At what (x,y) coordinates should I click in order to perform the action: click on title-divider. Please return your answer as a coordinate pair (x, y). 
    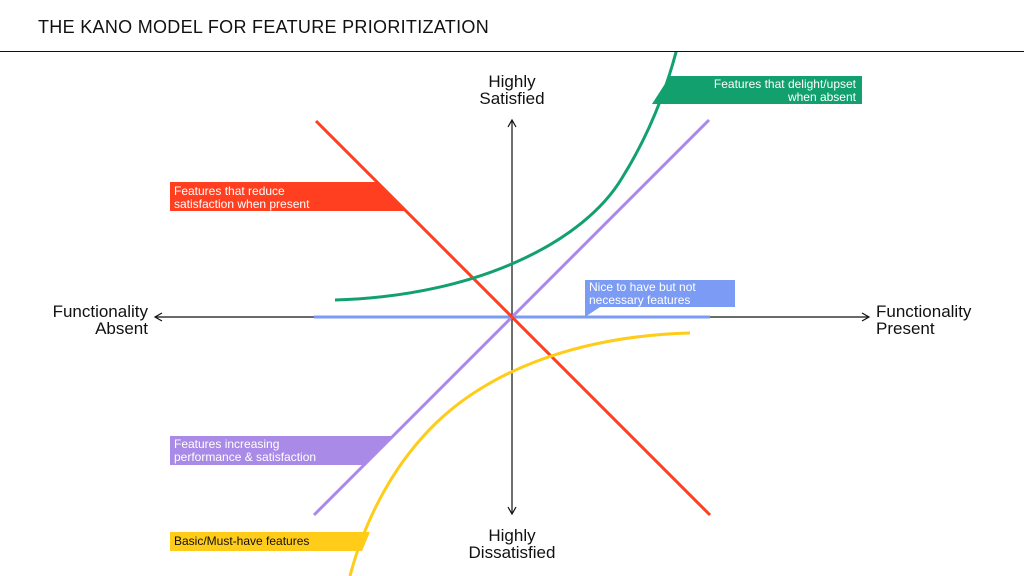
    Looking at the image, I should click on (512, 51).